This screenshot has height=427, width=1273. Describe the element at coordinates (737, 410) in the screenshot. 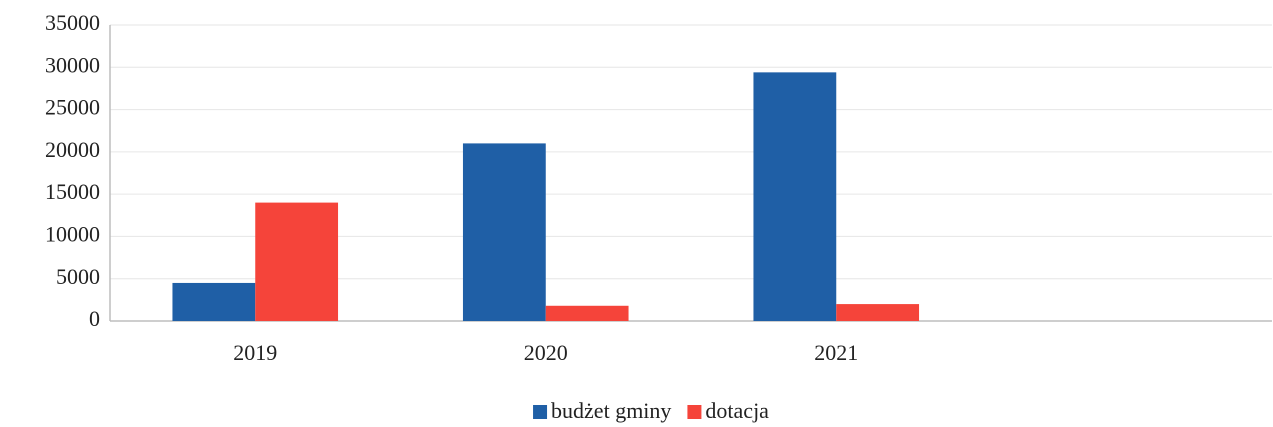

I see `legend-label: dotacja` at that location.